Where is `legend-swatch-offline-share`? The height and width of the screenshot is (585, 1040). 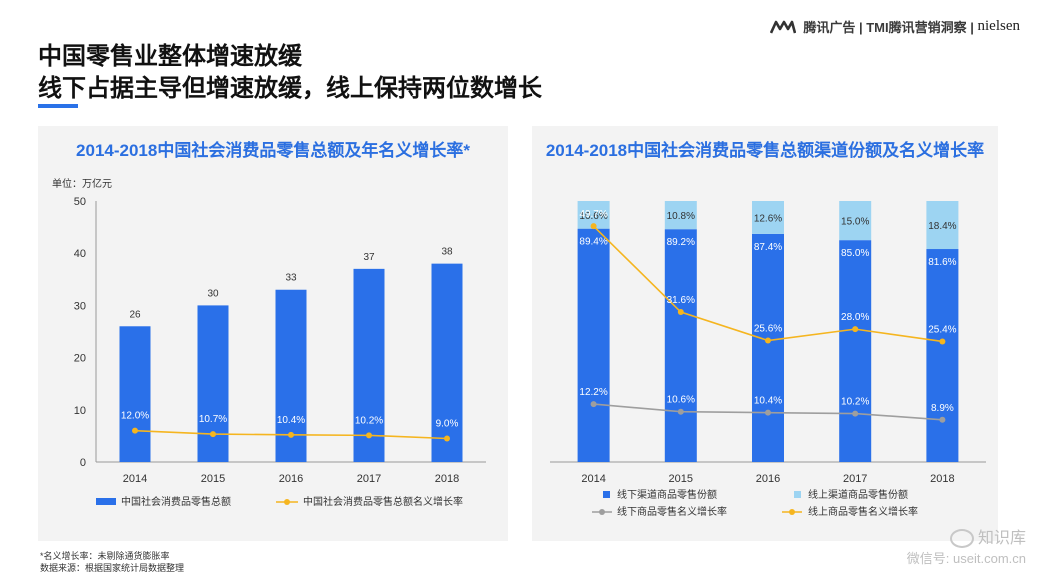
legend-swatch-offline-share is located at coordinates (606, 494).